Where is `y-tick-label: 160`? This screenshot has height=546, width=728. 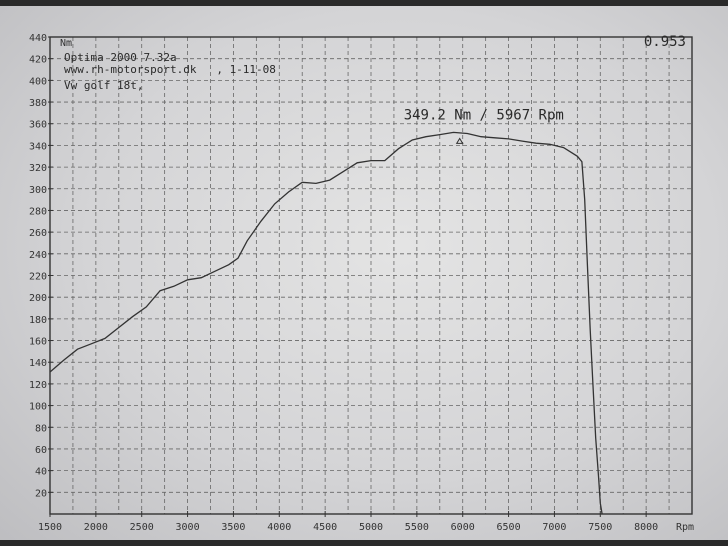
y-tick-label: 160 is located at coordinates (38, 342).